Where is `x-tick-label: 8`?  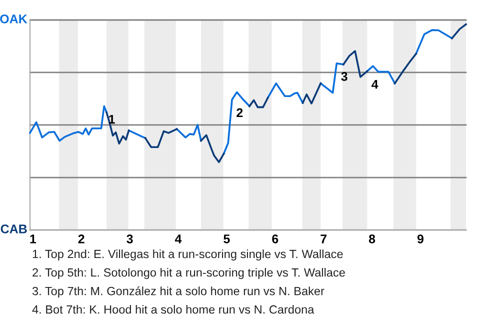
x-tick-label: 8 is located at coordinates (372, 239).